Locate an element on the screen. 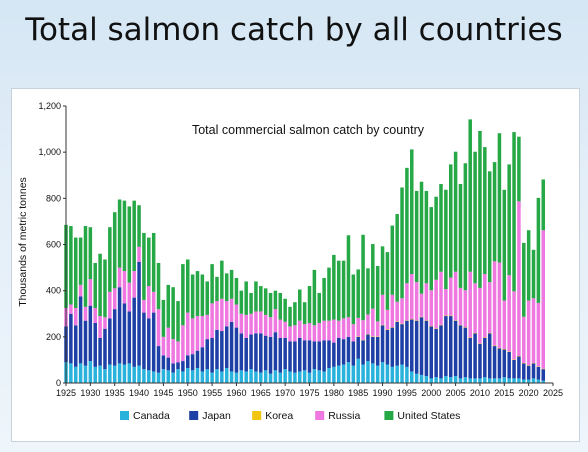  bar-russia-2022 is located at coordinates (538, 334).